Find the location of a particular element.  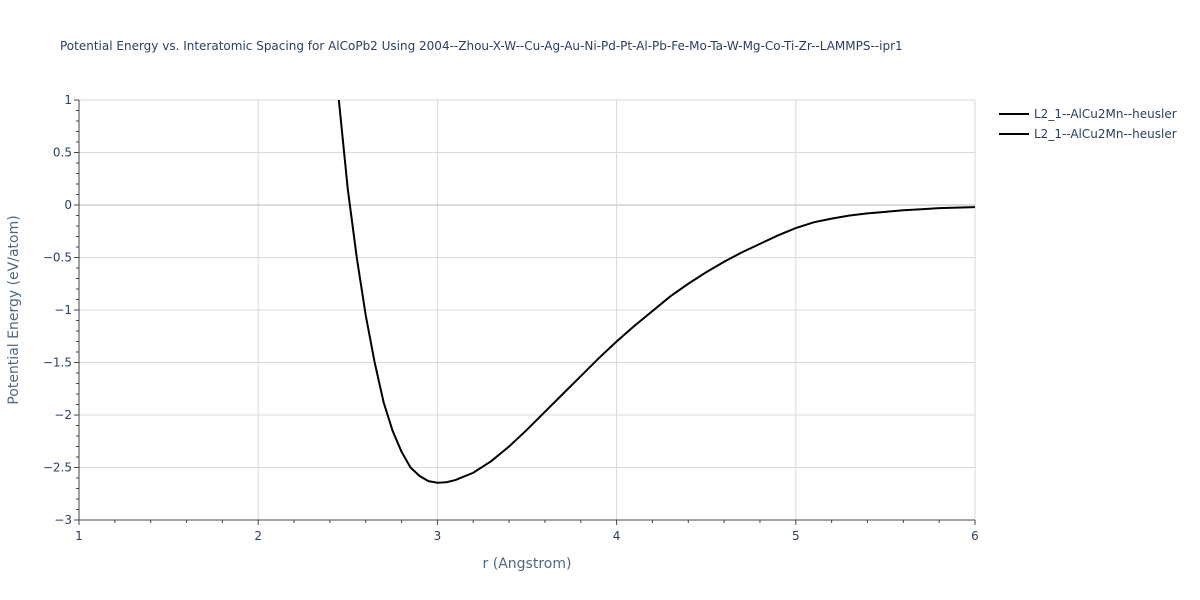

y-tick-label: −2 is located at coordinates (63, 415).